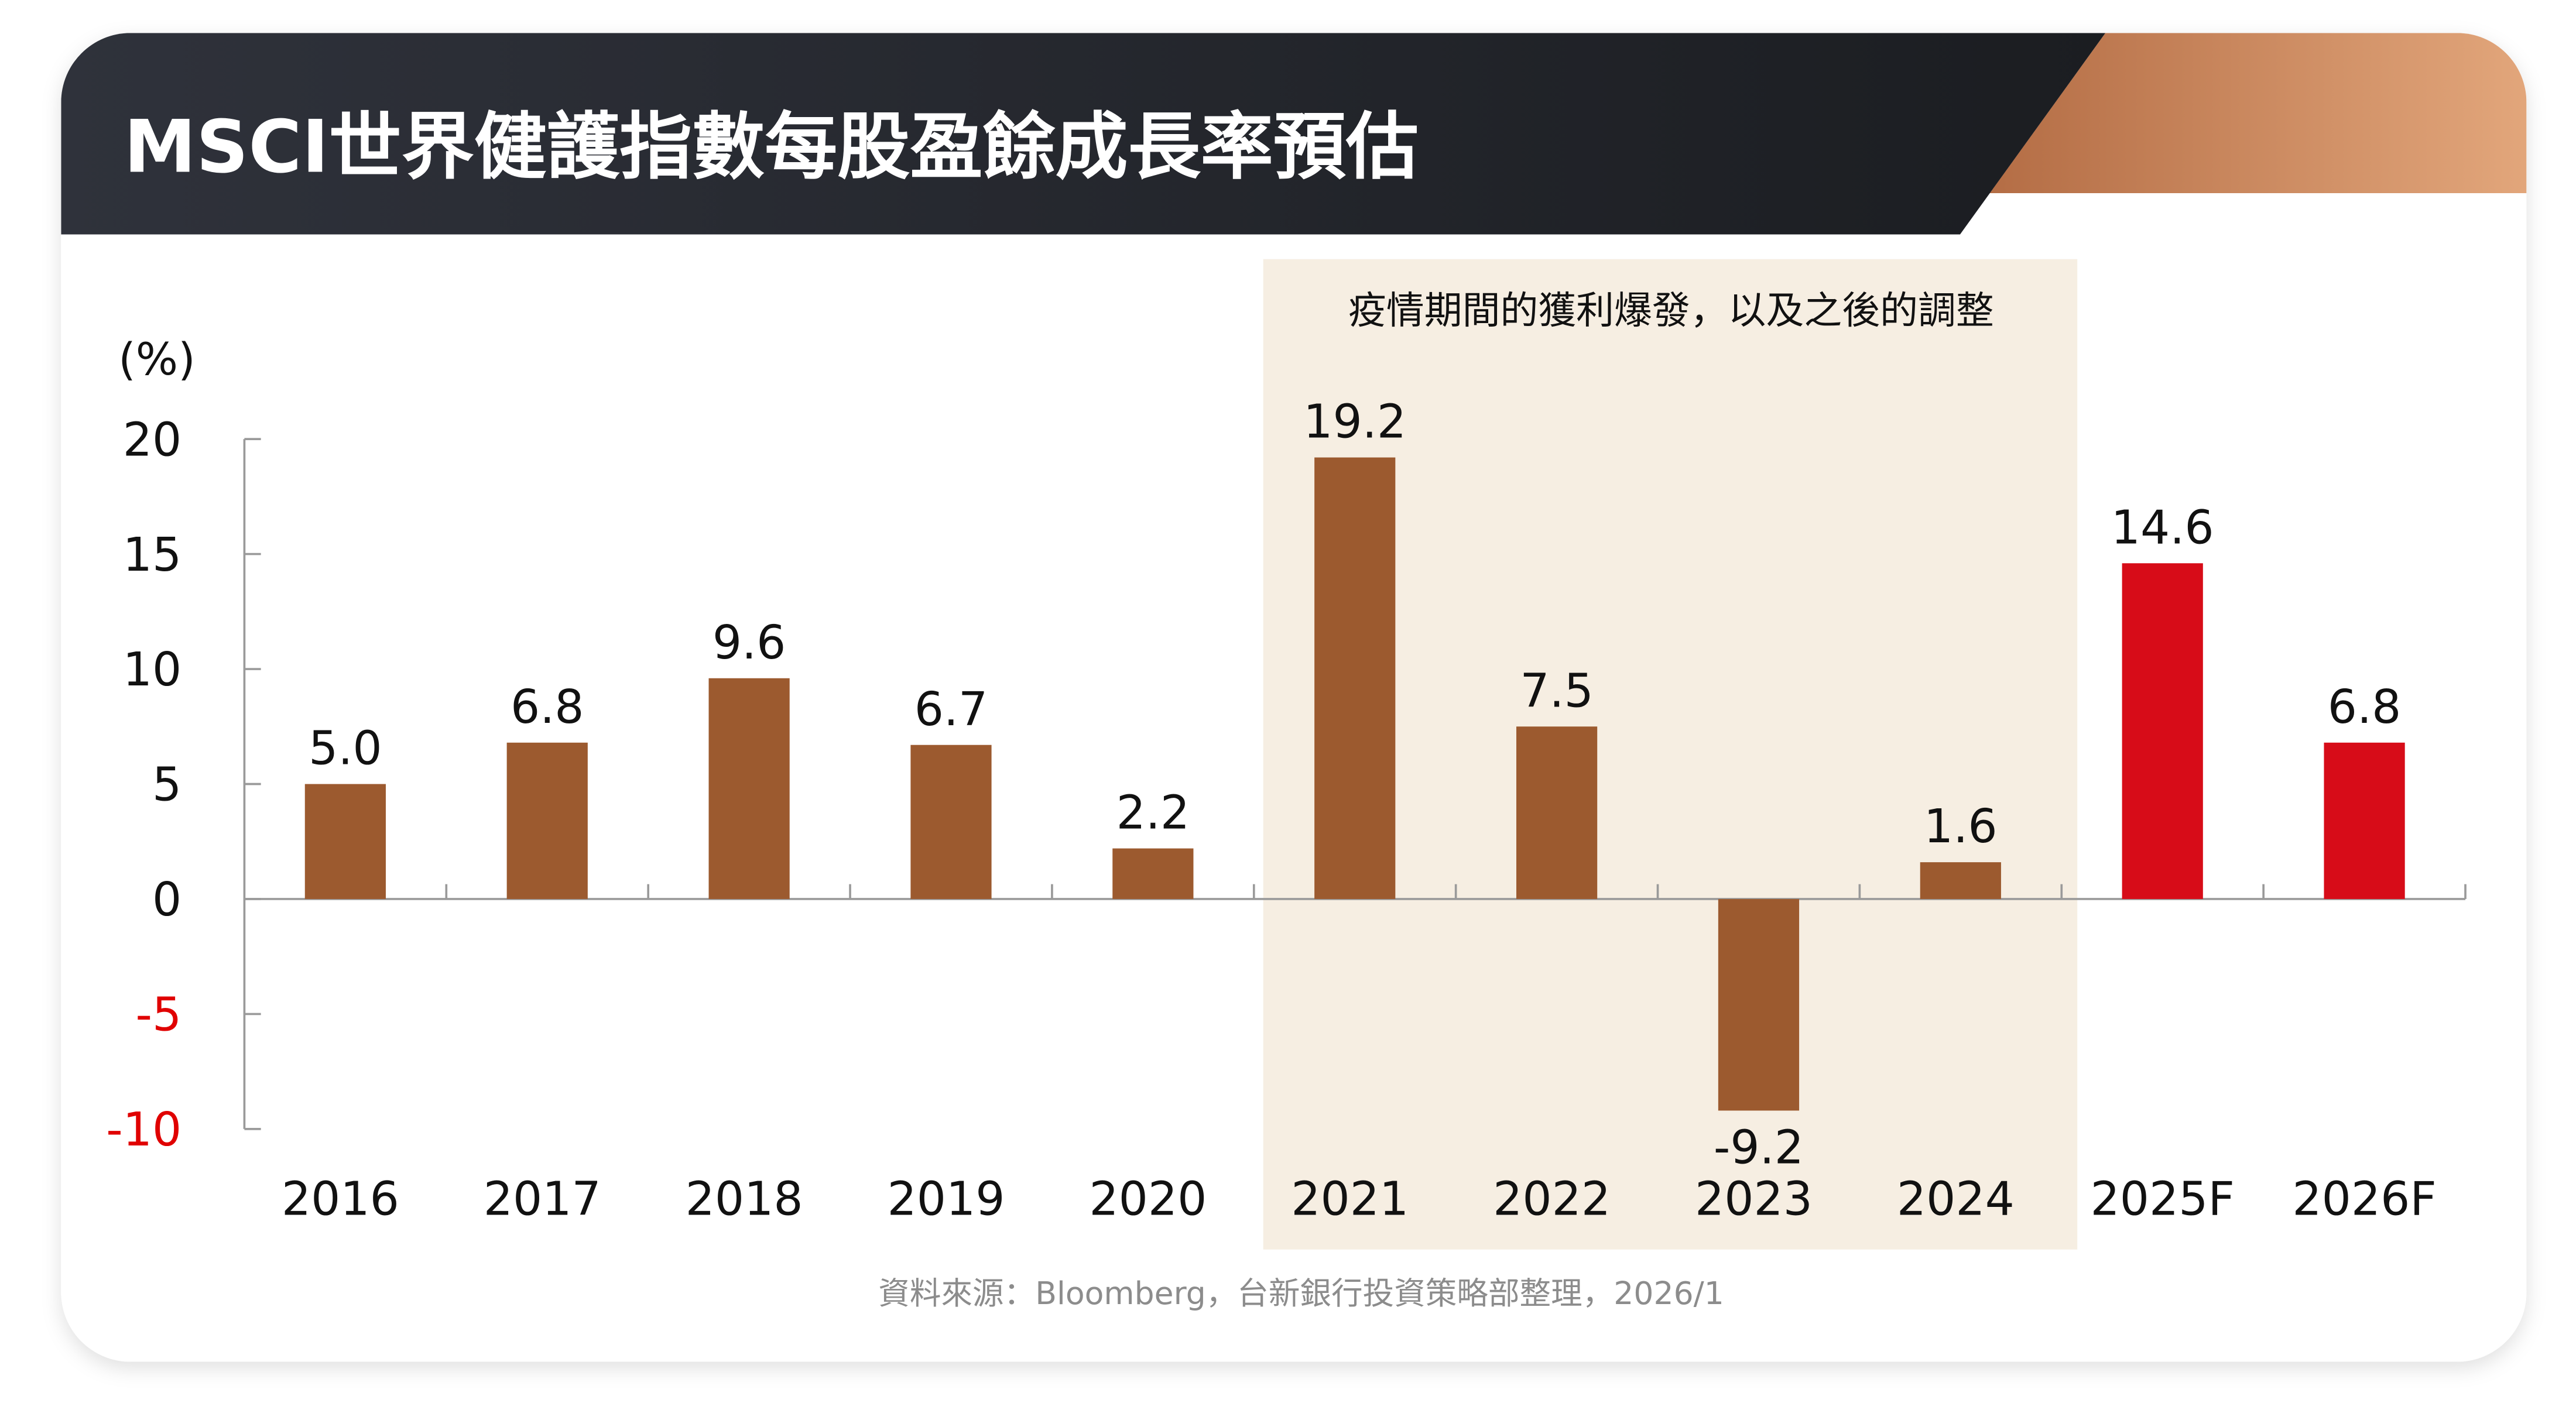 The width and height of the screenshot is (2576, 1403). Describe the element at coordinates (166, 785) in the screenshot. I see `y-tick-label: 5` at that location.